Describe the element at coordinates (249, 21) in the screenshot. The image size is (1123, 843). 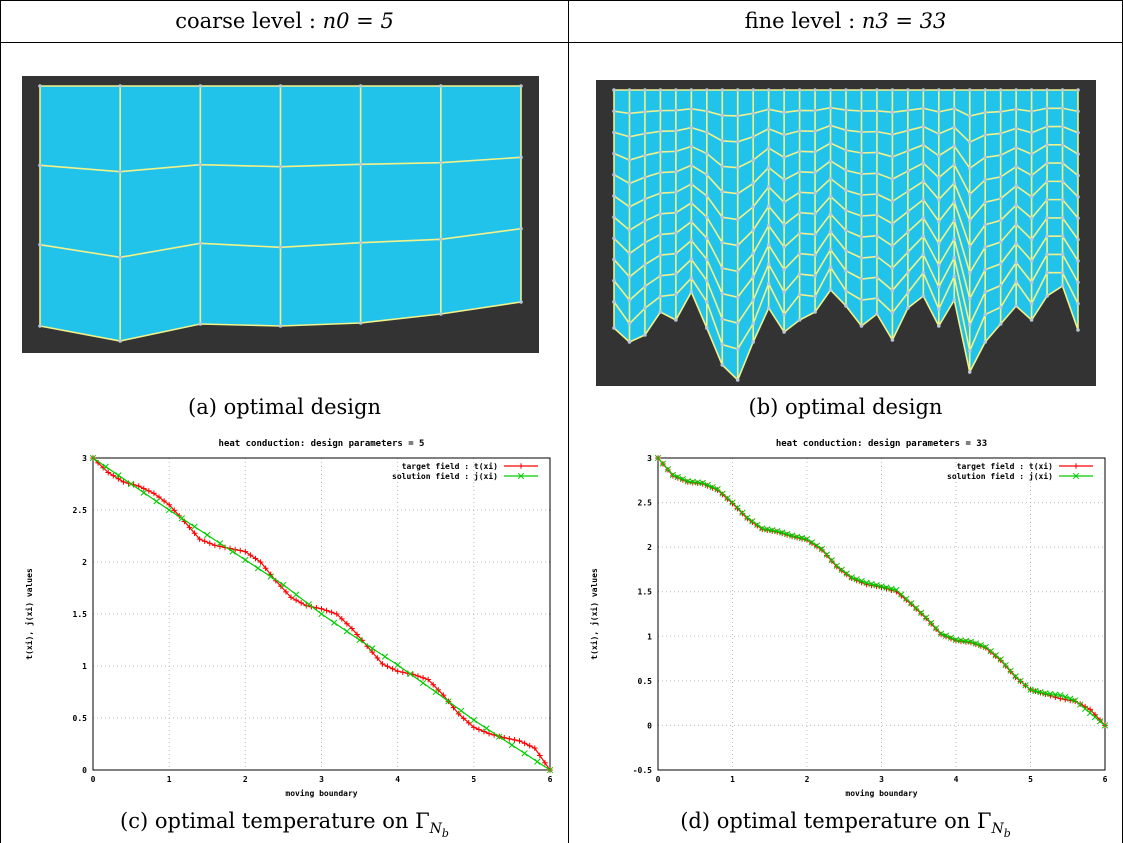
I see `header-coarse-text: coarse level :` at that location.